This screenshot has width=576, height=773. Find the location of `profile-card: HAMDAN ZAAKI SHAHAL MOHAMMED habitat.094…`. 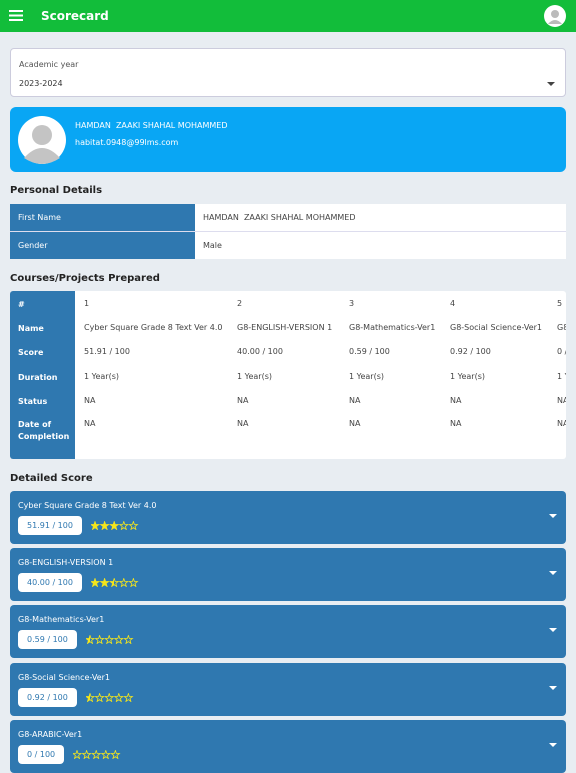

profile-card: HAMDAN ZAAKI SHAHAL MOHAMMED habitat.094… is located at coordinates (288, 139).